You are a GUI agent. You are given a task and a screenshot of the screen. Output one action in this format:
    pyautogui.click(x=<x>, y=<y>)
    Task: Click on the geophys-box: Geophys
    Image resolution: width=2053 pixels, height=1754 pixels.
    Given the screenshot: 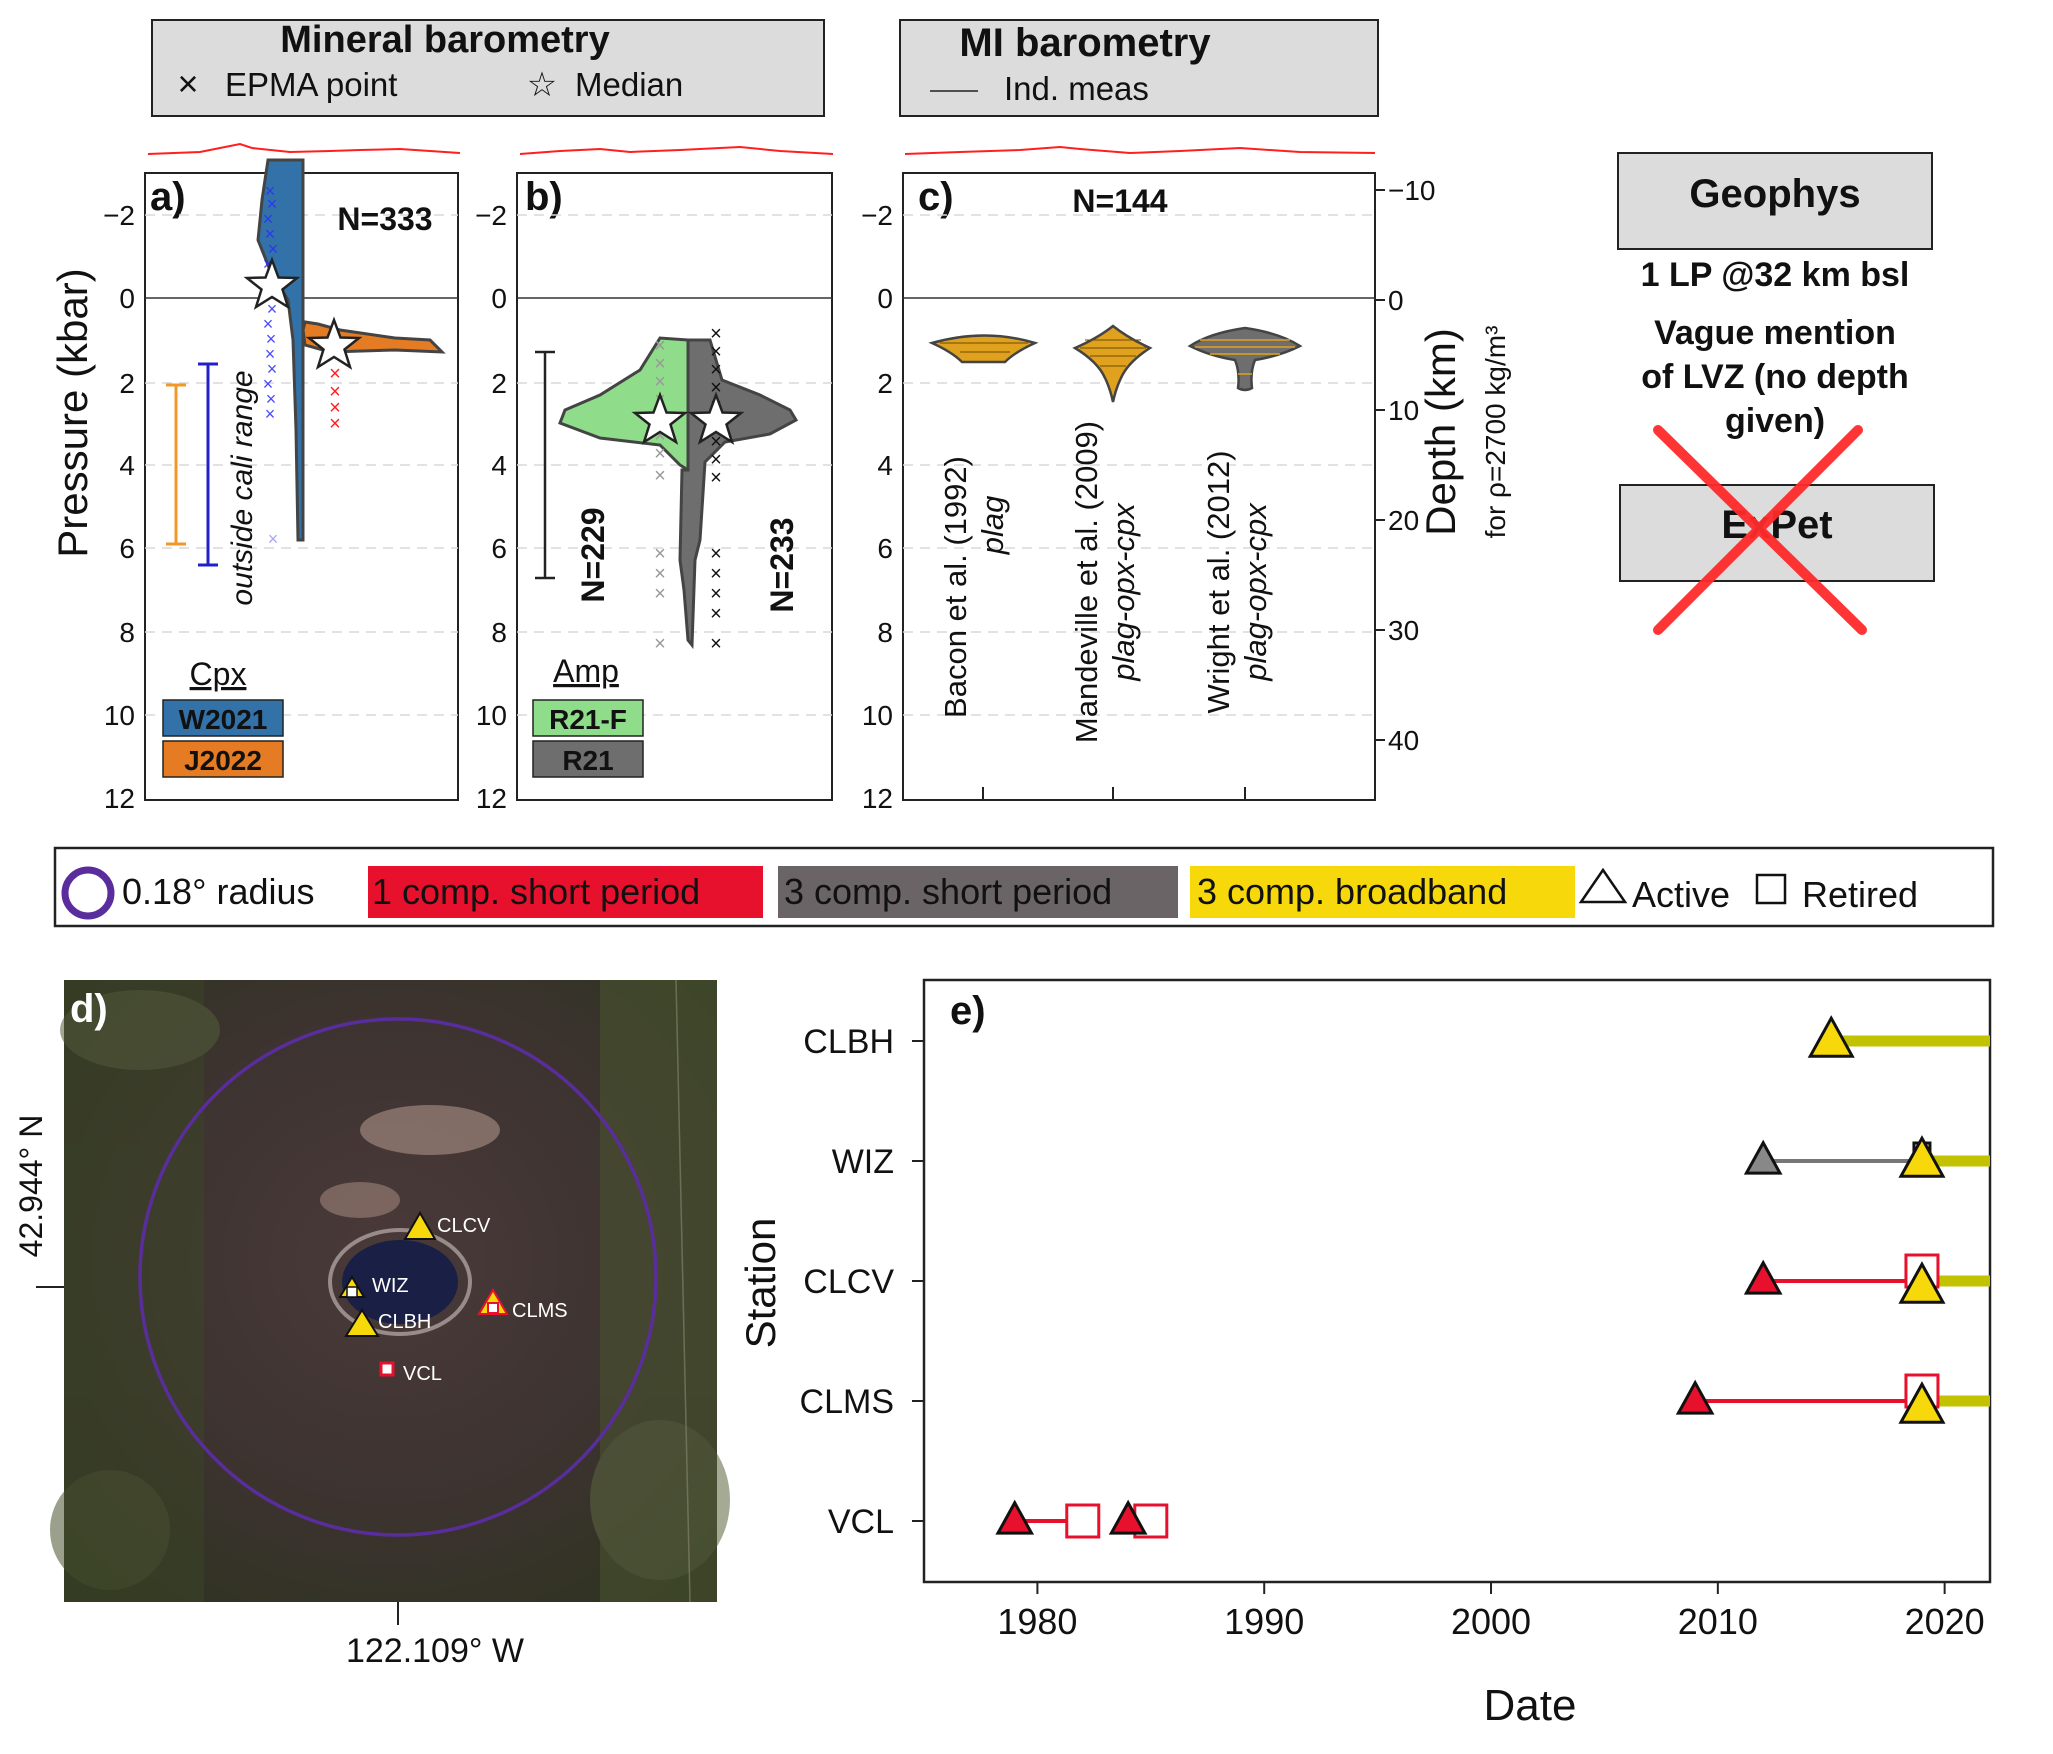 What is the action you would take?
    pyautogui.click(x=1774, y=194)
    